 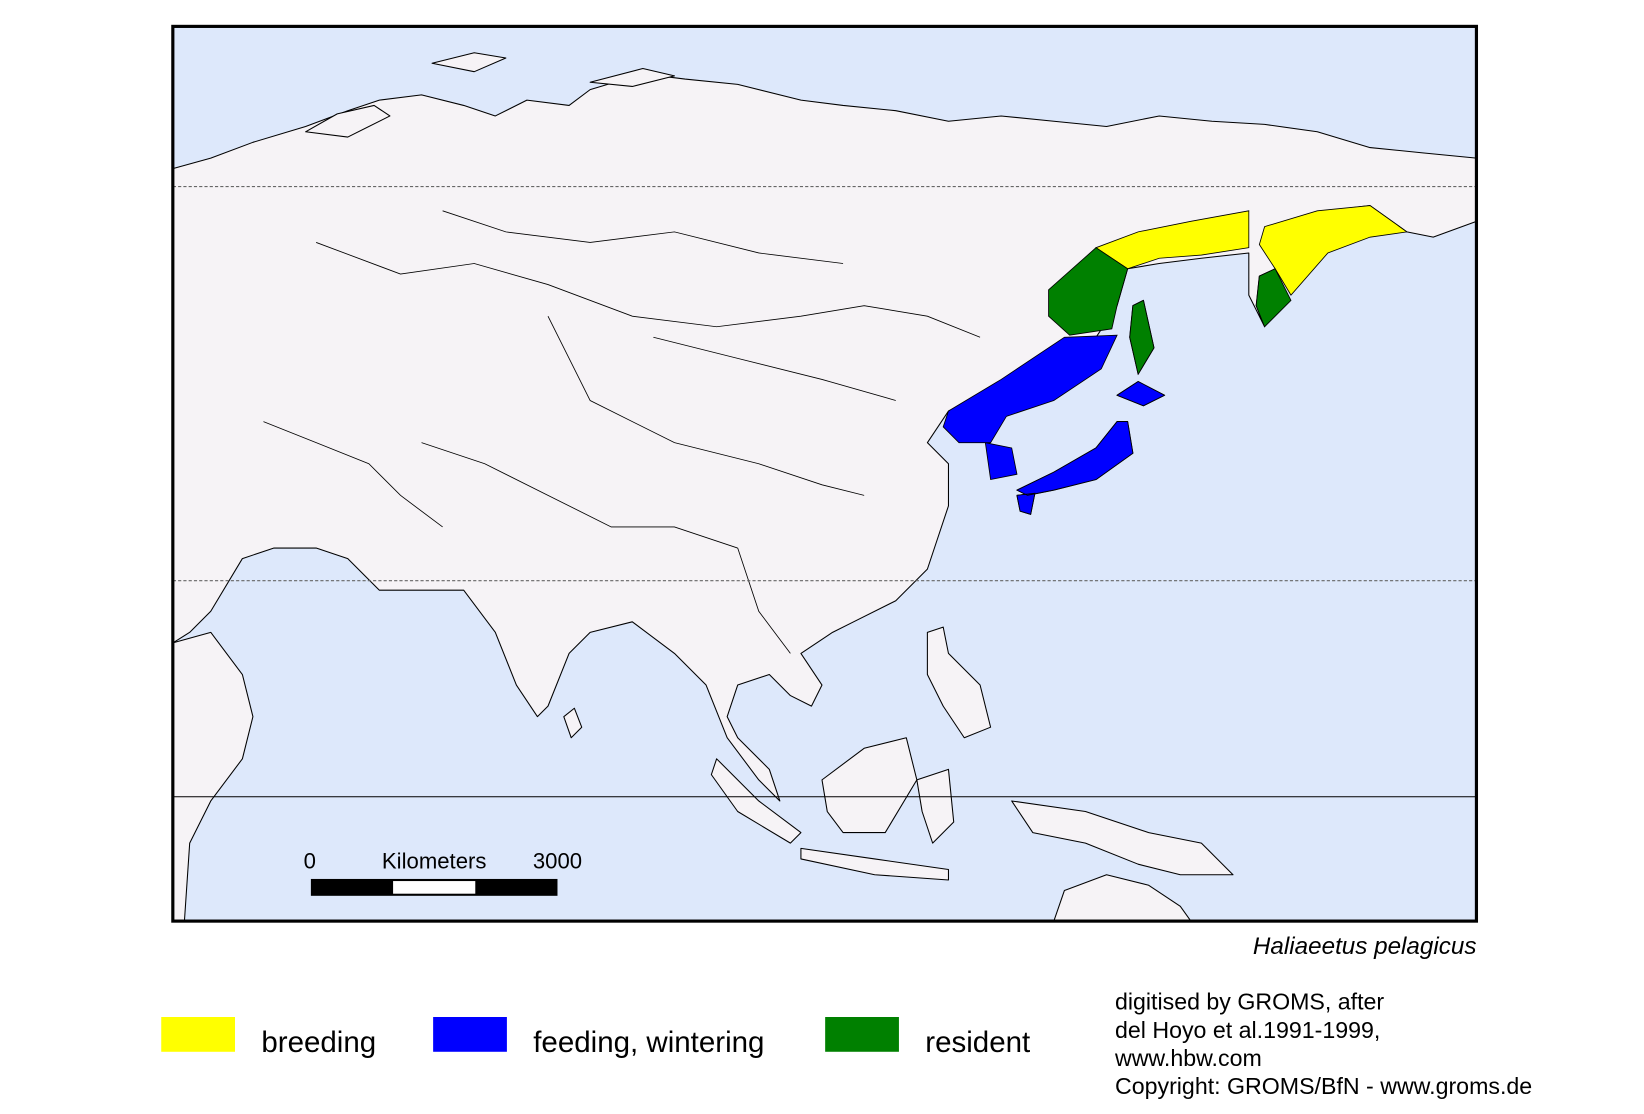 What do you see at coordinates (959, 682) in the screenshot?
I see `philippines` at bounding box center [959, 682].